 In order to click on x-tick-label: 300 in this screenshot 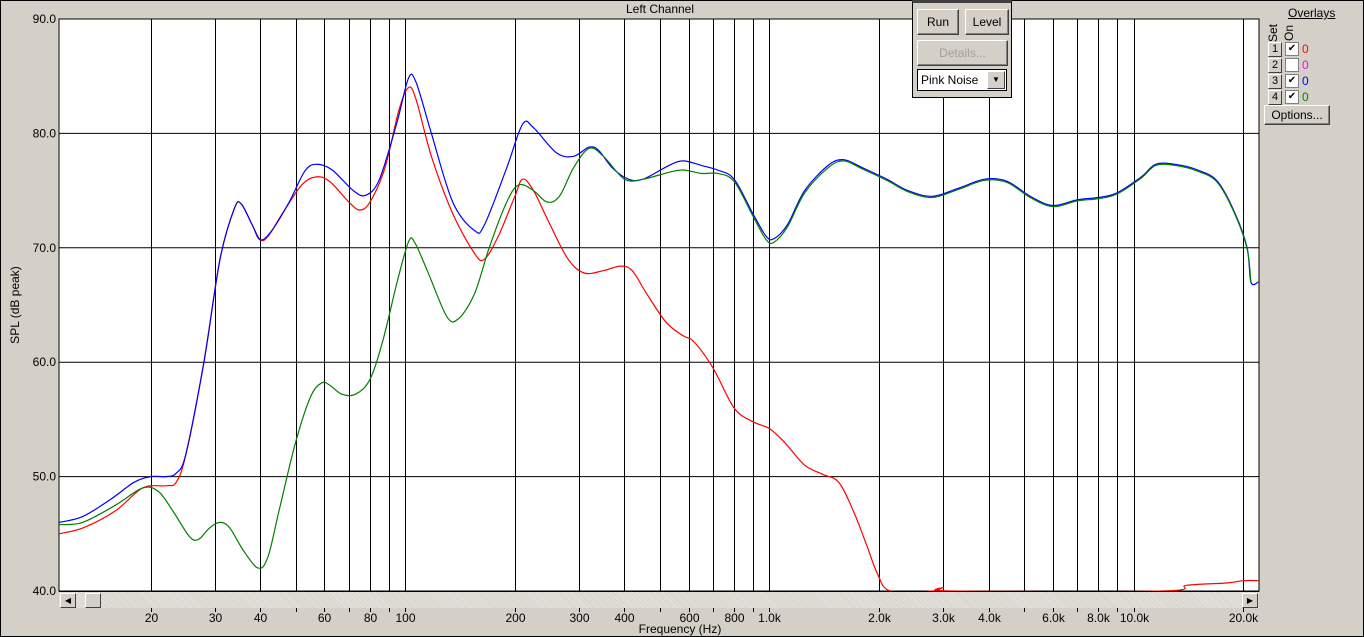, I will do `click(579, 618)`.